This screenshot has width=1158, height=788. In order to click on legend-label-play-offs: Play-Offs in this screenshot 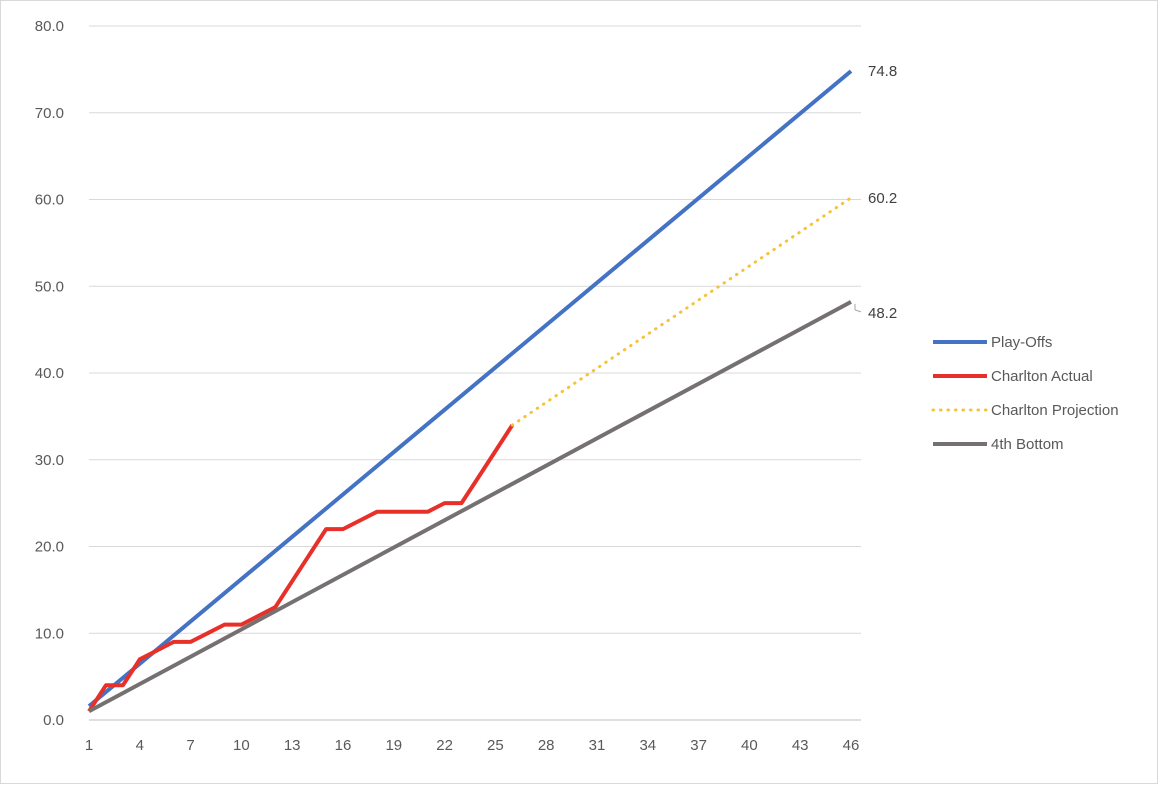, I will do `click(1021, 342)`.